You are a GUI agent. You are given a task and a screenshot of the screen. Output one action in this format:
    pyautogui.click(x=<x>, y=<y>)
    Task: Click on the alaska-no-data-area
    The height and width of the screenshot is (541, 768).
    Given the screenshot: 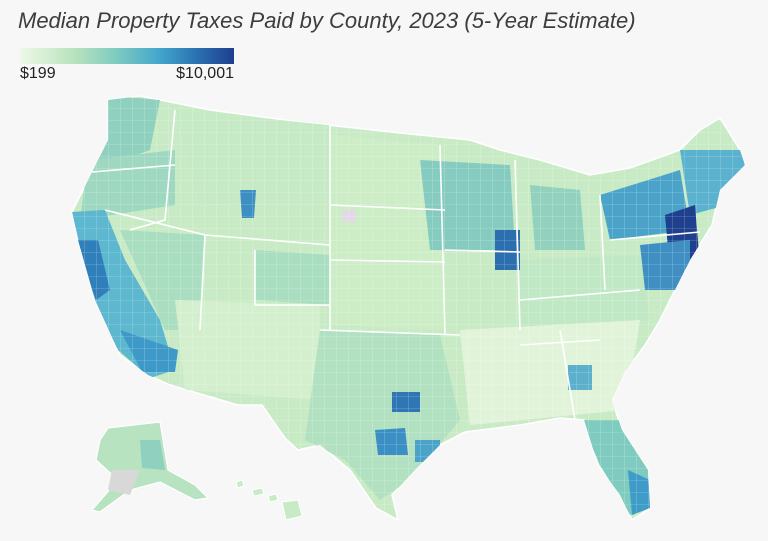 What is the action you would take?
    pyautogui.click(x=124, y=482)
    